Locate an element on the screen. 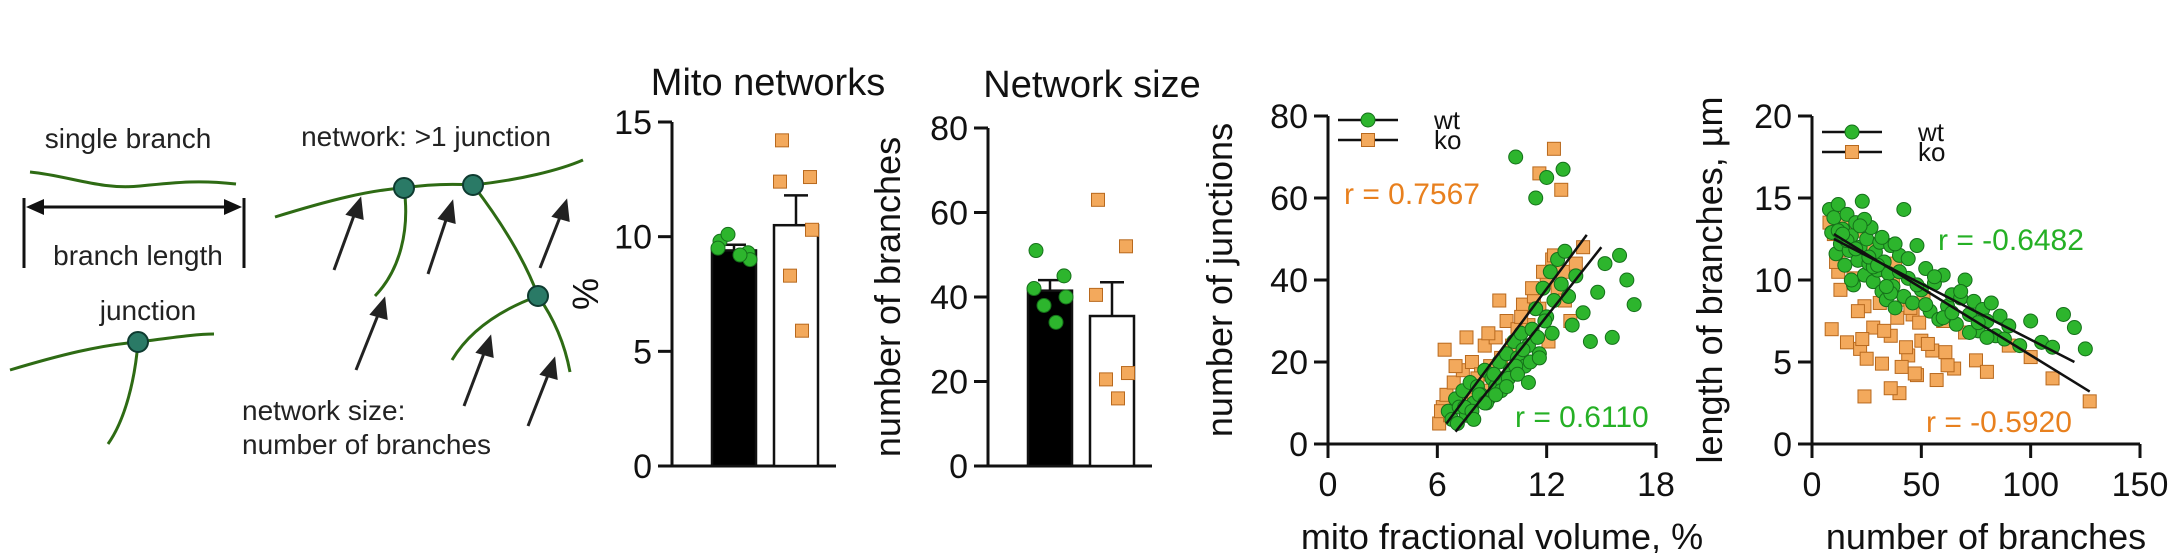 The image size is (2172, 553). junction-node is located at coordinates (138, 342).